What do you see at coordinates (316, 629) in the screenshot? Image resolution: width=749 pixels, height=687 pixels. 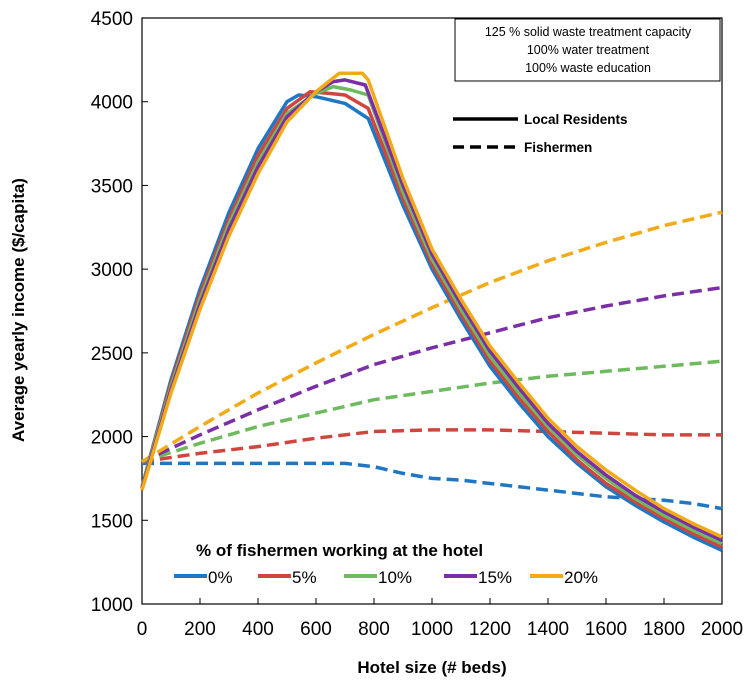 I see `x-tick-label: 600` at bounding box center [316, 629].